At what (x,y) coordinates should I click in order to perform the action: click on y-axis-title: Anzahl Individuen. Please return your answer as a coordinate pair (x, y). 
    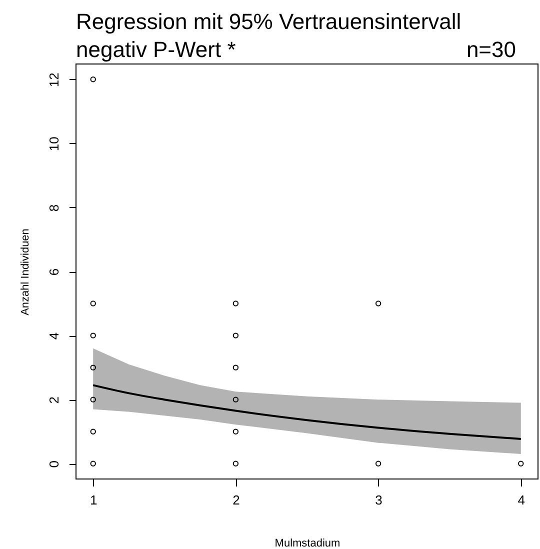
    Looking at the image, I should click on (26, 272).